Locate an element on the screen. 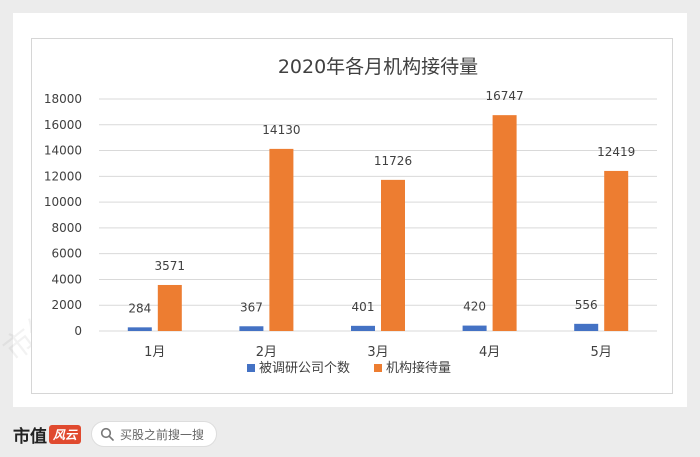 The height and width of the screenshot is (457, 700). y-tick-label: 0 is located at coordinates (78, 331).